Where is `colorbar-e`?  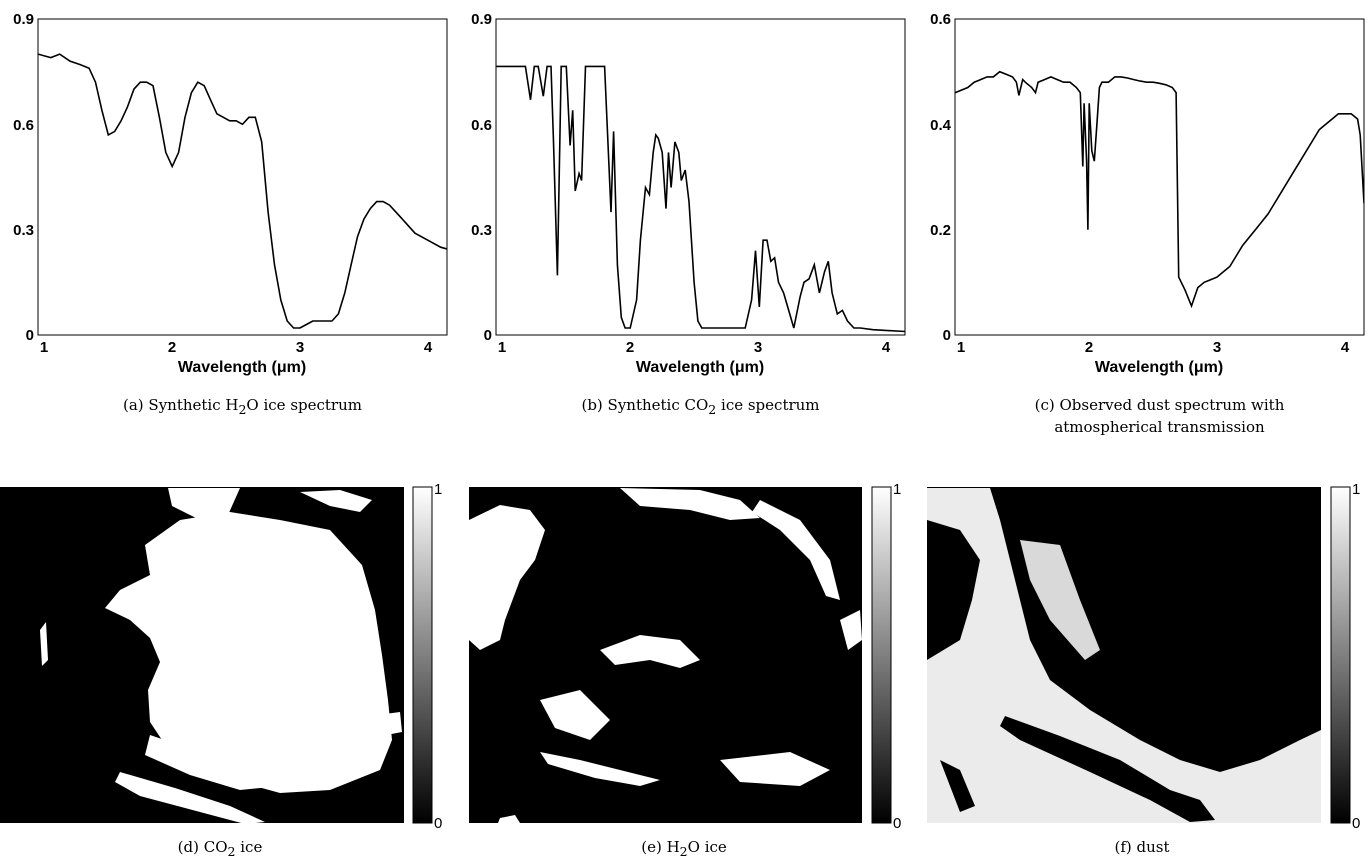 colorbar-e is located at coordinates (881, 655).